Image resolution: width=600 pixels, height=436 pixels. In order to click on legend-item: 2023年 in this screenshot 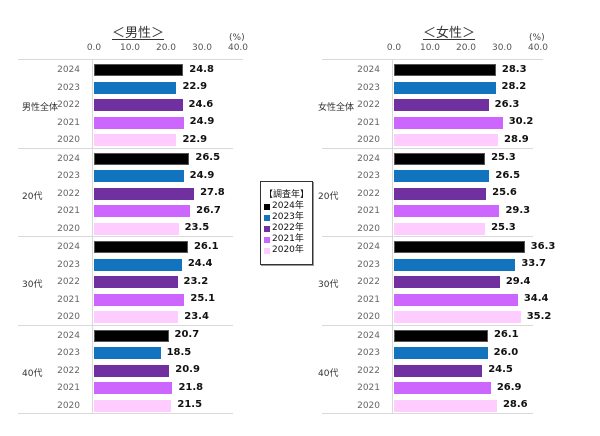, I will do `click(288, 217)`.